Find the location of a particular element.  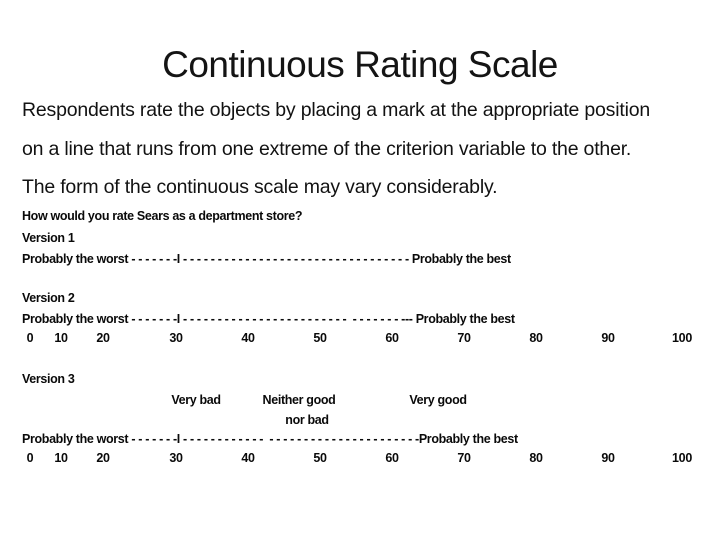

version-2-label: Version 2 is located at coordinates (48, 298).